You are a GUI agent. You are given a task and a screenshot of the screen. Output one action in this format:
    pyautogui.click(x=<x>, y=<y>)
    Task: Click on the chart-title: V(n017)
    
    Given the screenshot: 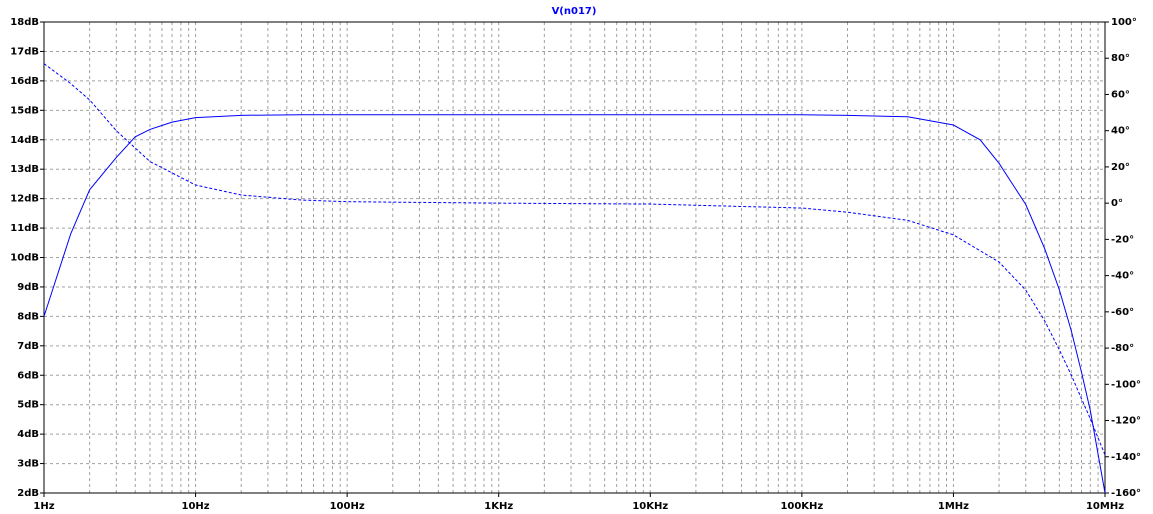 What is the action you would take?
    pyautogui.click(x=574, y=11)
    